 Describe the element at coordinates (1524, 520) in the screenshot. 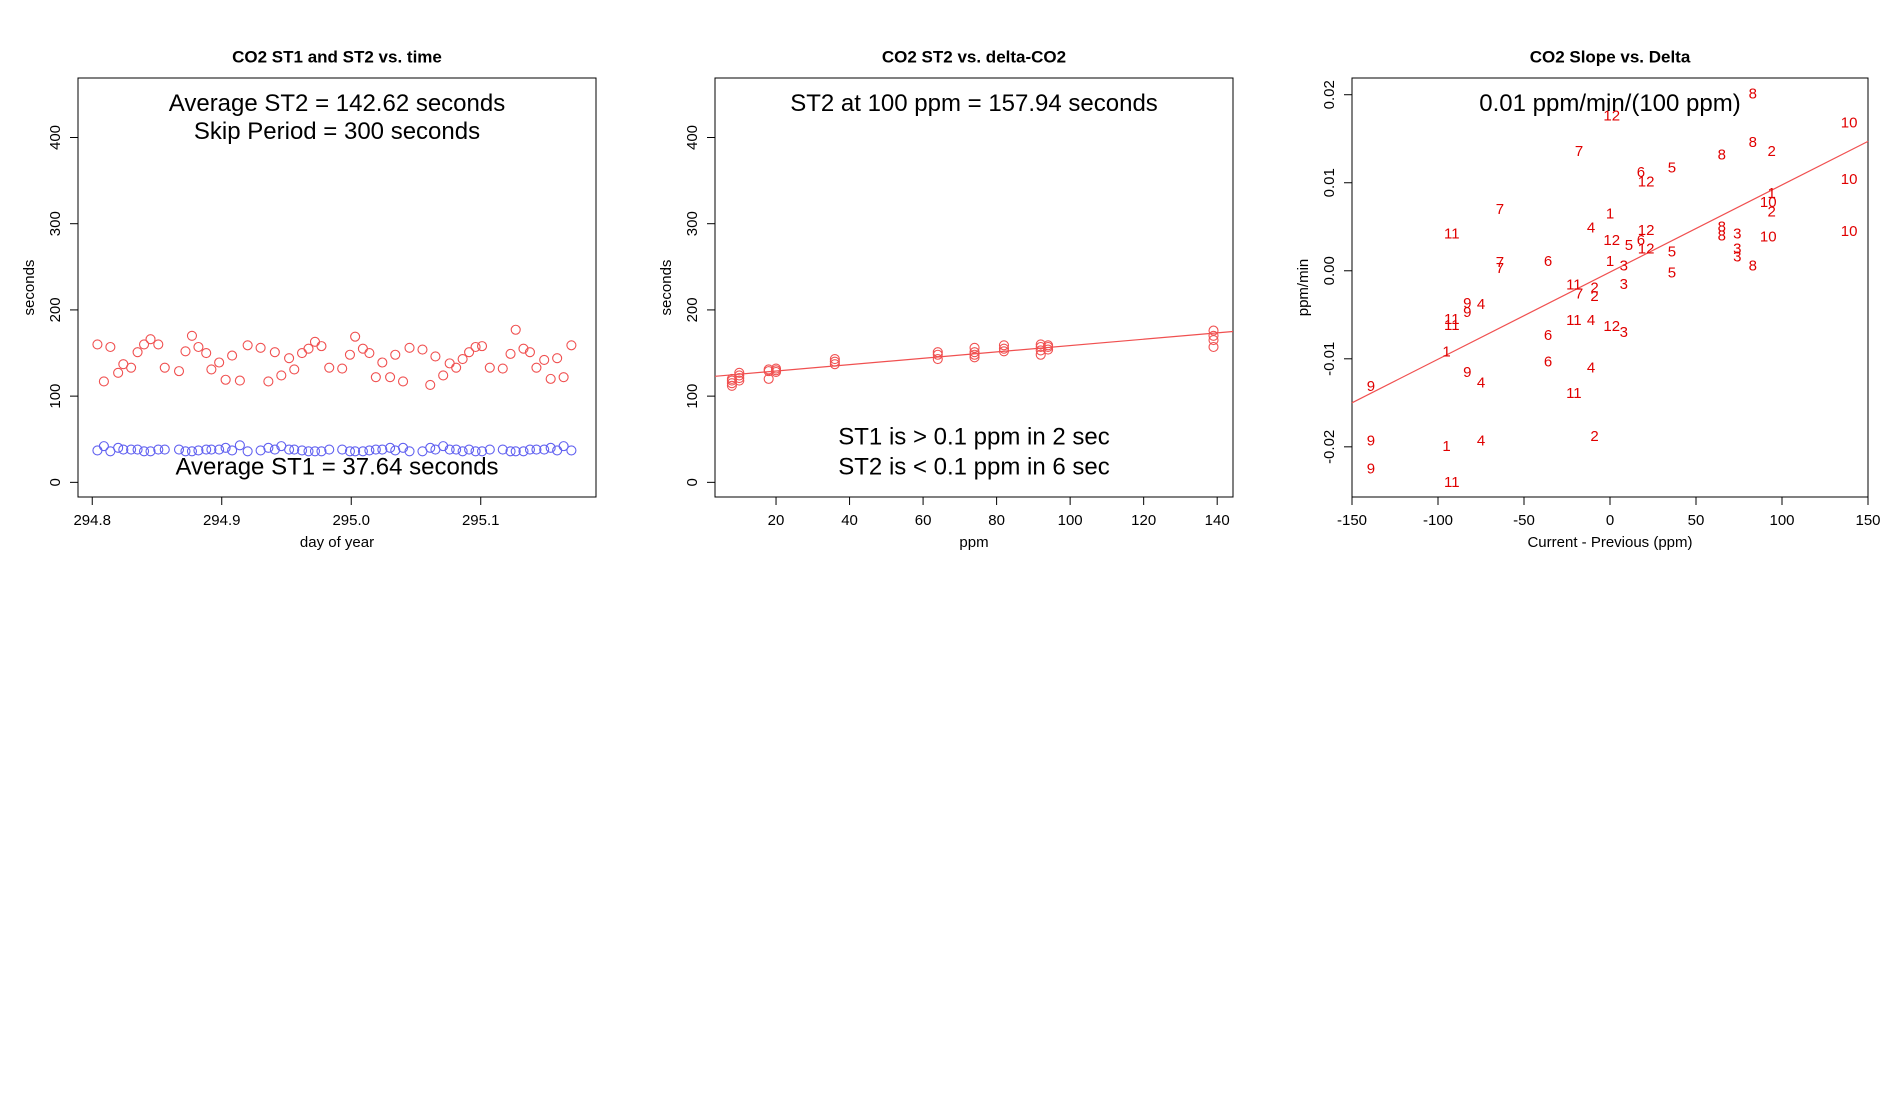

I see `x-tick-label: -50` at that location.